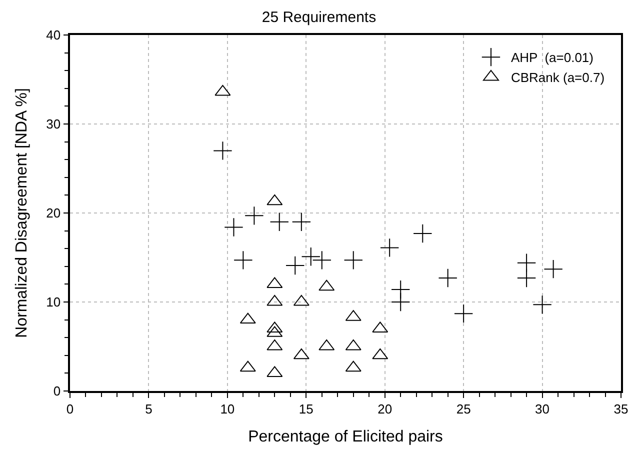  What do you see at coordinates (53, 124) in the screenshot?
I see `y-tick-label: 30` at bounding box center [53, 124].